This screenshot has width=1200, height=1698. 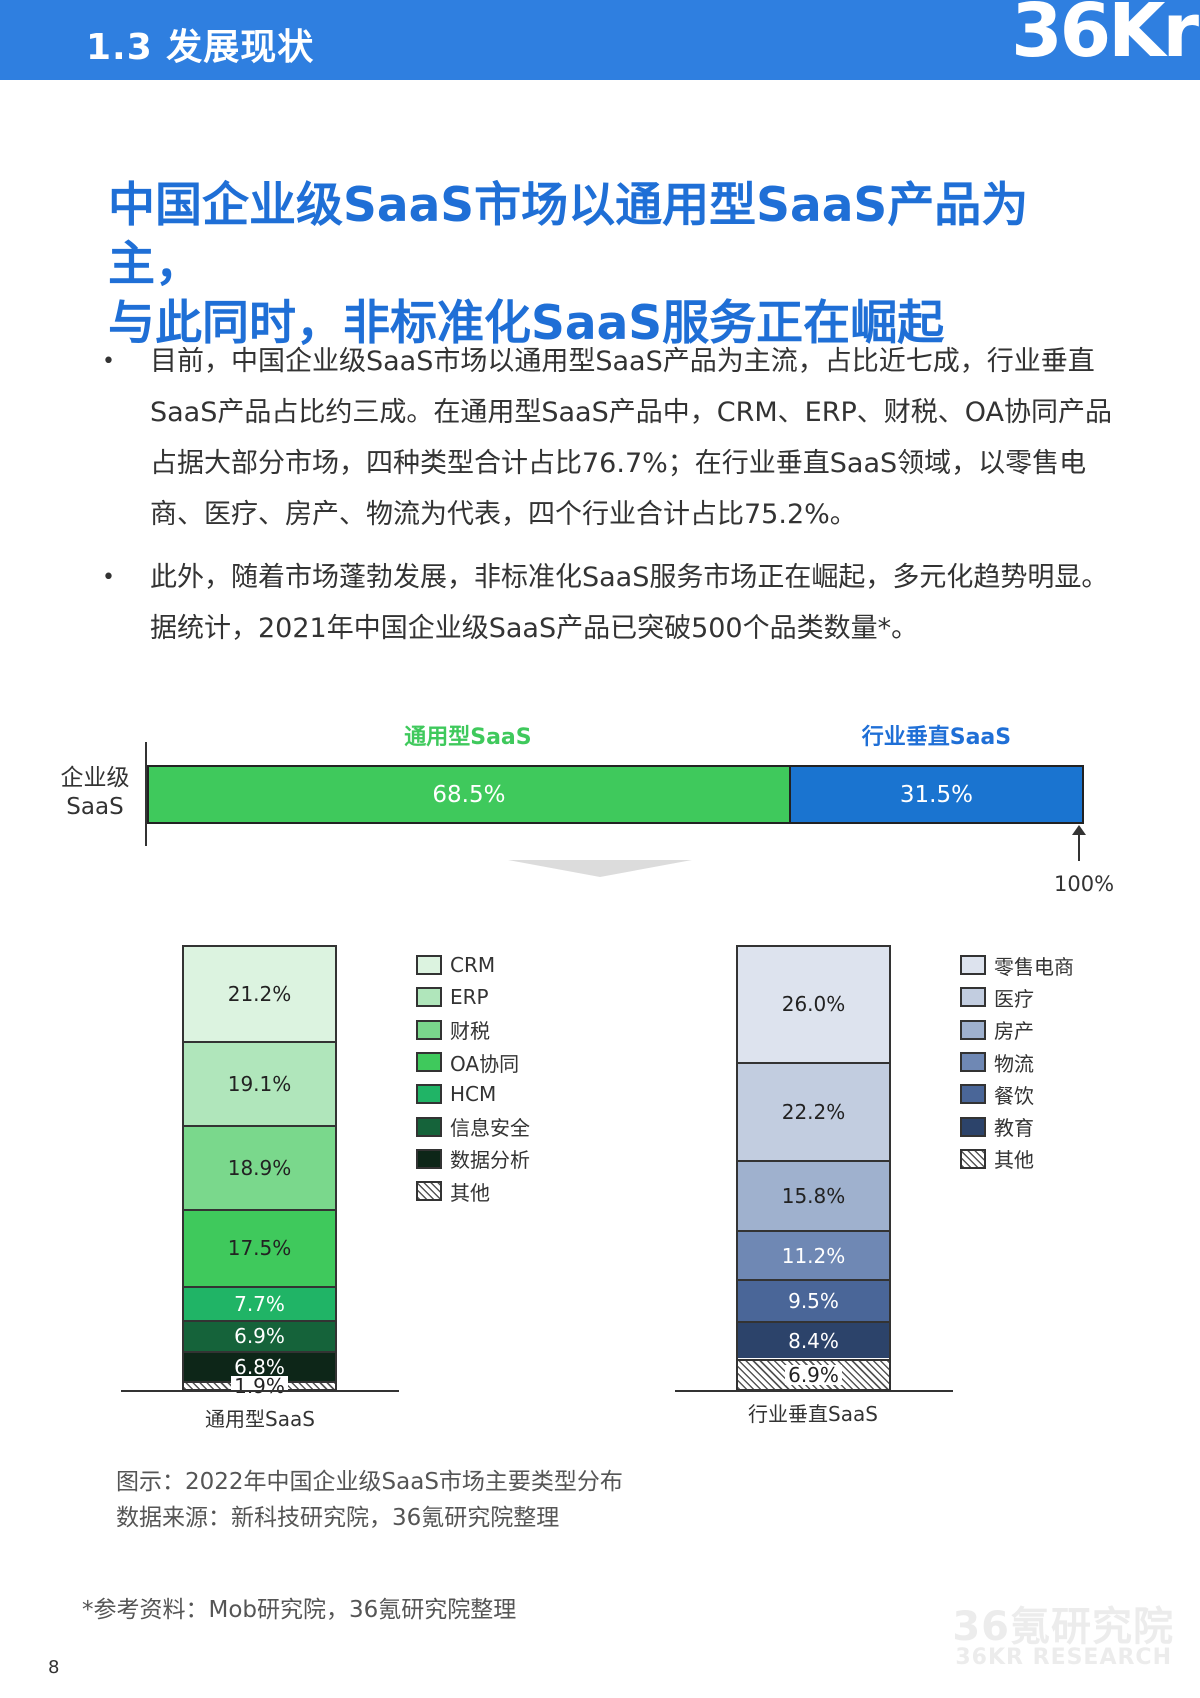 I want to click on legend-item: 零售电商, so click(x=1017, y=965).